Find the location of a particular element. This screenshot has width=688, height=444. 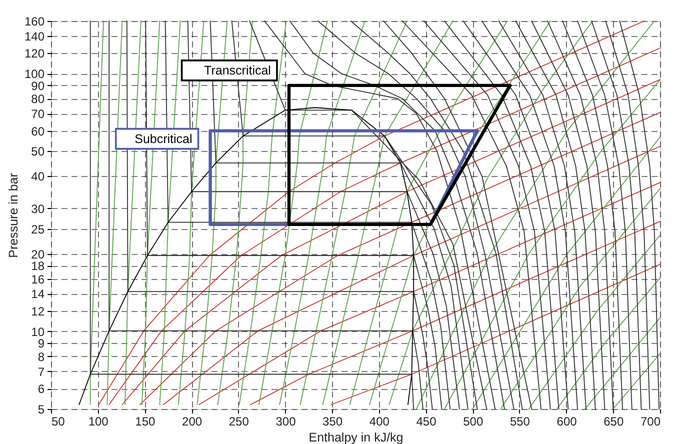

y-axis-title: Pressure in bar is located at coordinates (13, 215).